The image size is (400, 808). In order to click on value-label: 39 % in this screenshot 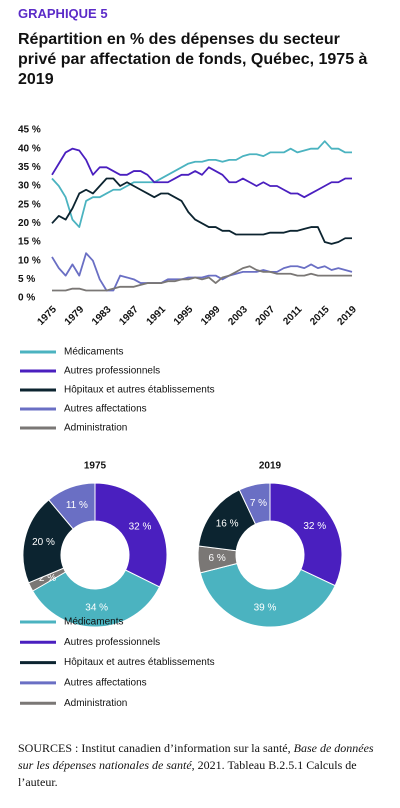, I will do `click(265, 607)`.